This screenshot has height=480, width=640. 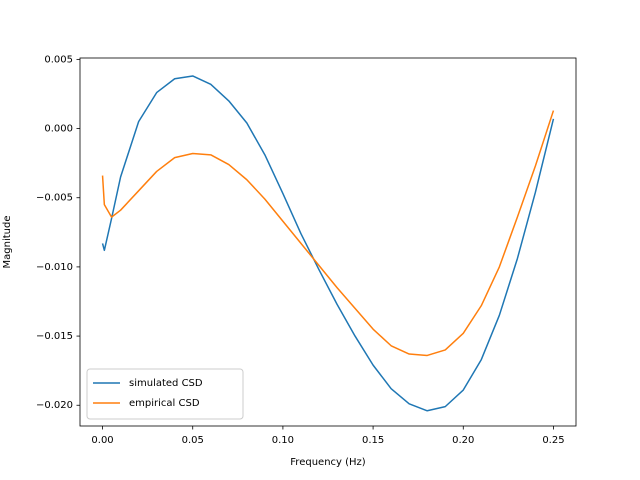 I want to click on y-tick-label: 0.000, so click(x=58, y=129).